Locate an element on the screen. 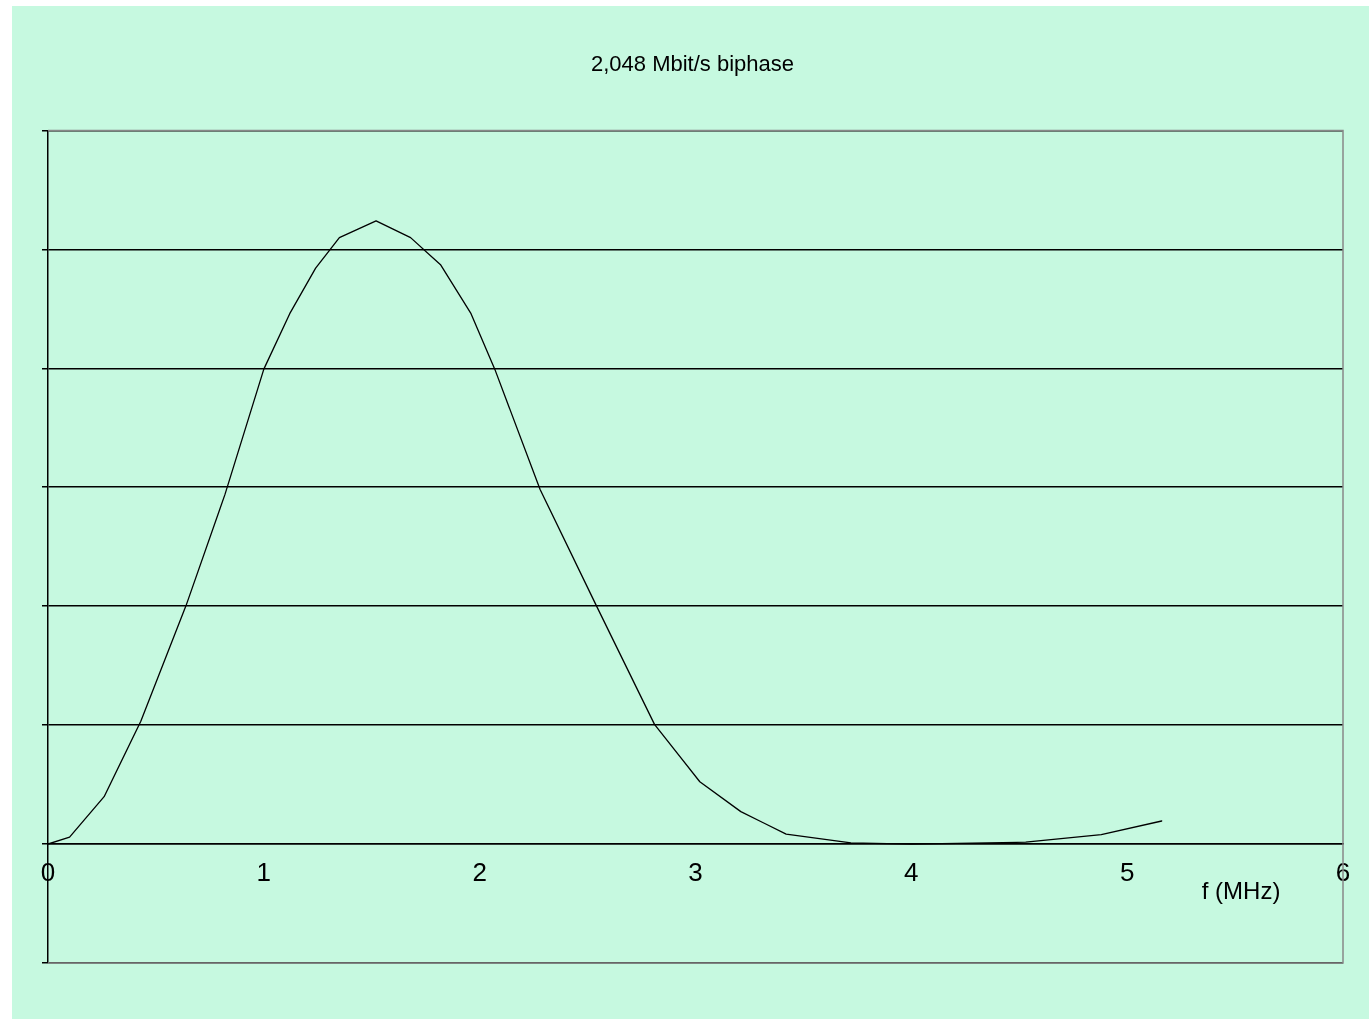 Image resolution: width=1369 pixels, height=1019 pixels. x-tick-label: 4 is located at coordinates (911, 871).